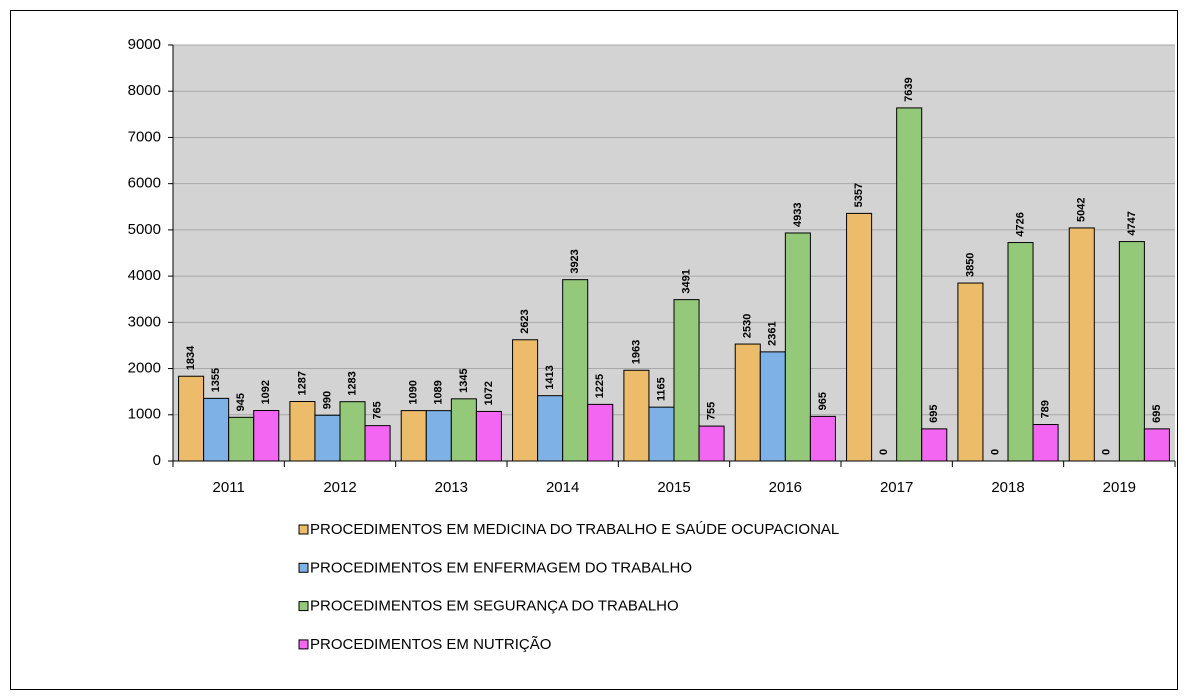 Image resolution: width=1189 pixels, height=696 pixels. What do you see at coordinates (451, 487) in the screenshot?
I see `x-tick-label: 2013` at bounding box center [451, 487].